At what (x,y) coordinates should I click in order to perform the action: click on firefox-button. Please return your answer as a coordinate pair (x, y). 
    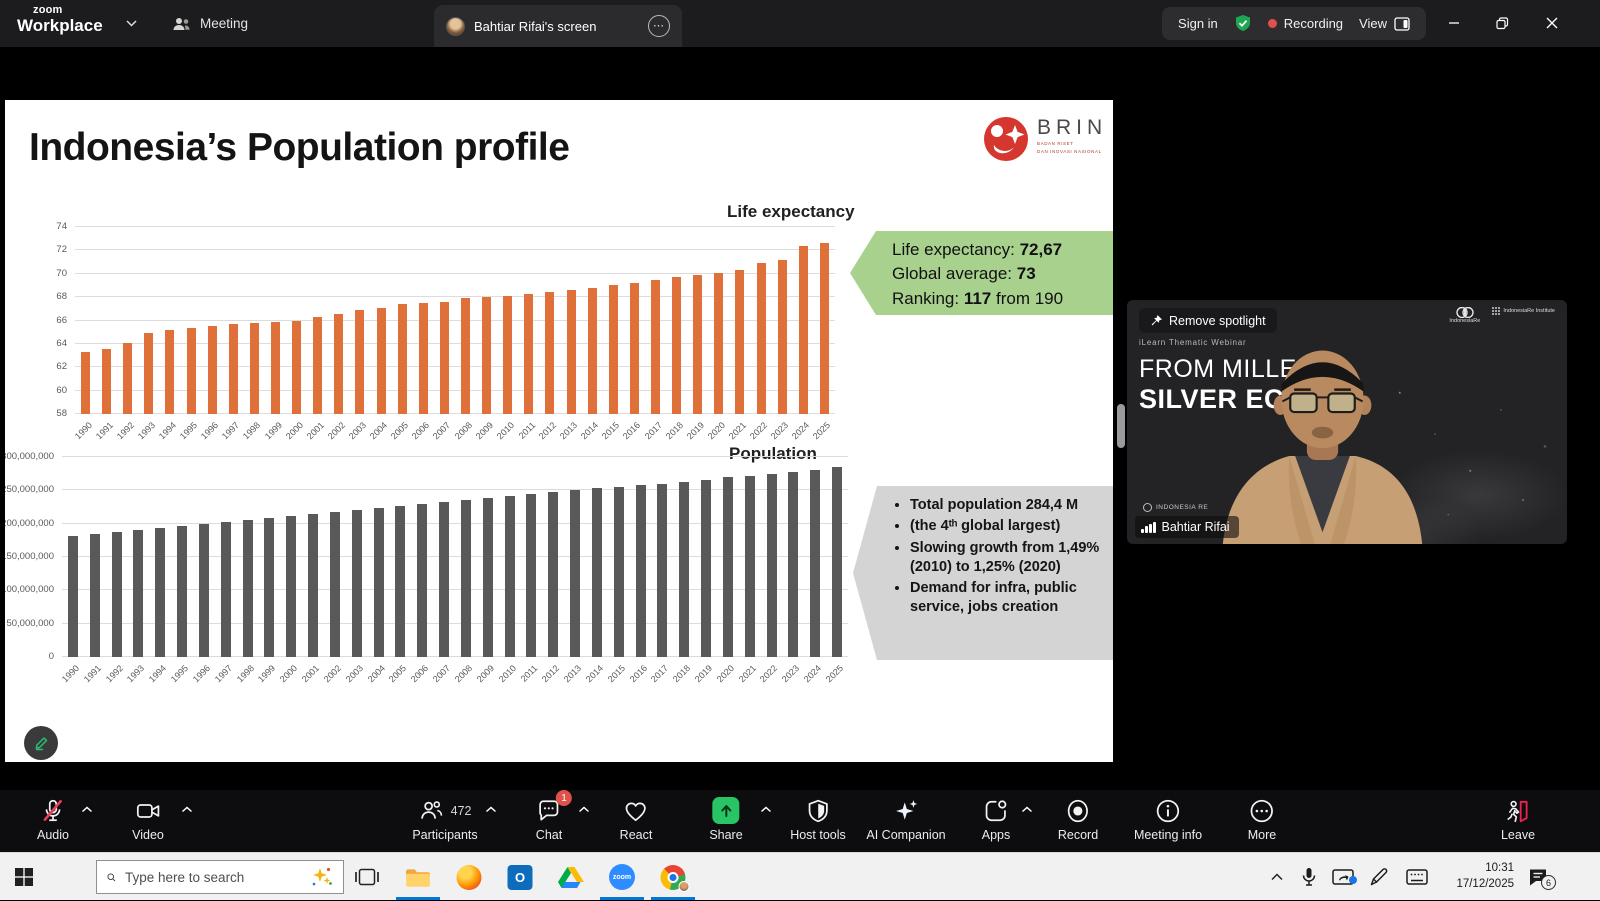
    Looking at the image, I should click on (469, 877).